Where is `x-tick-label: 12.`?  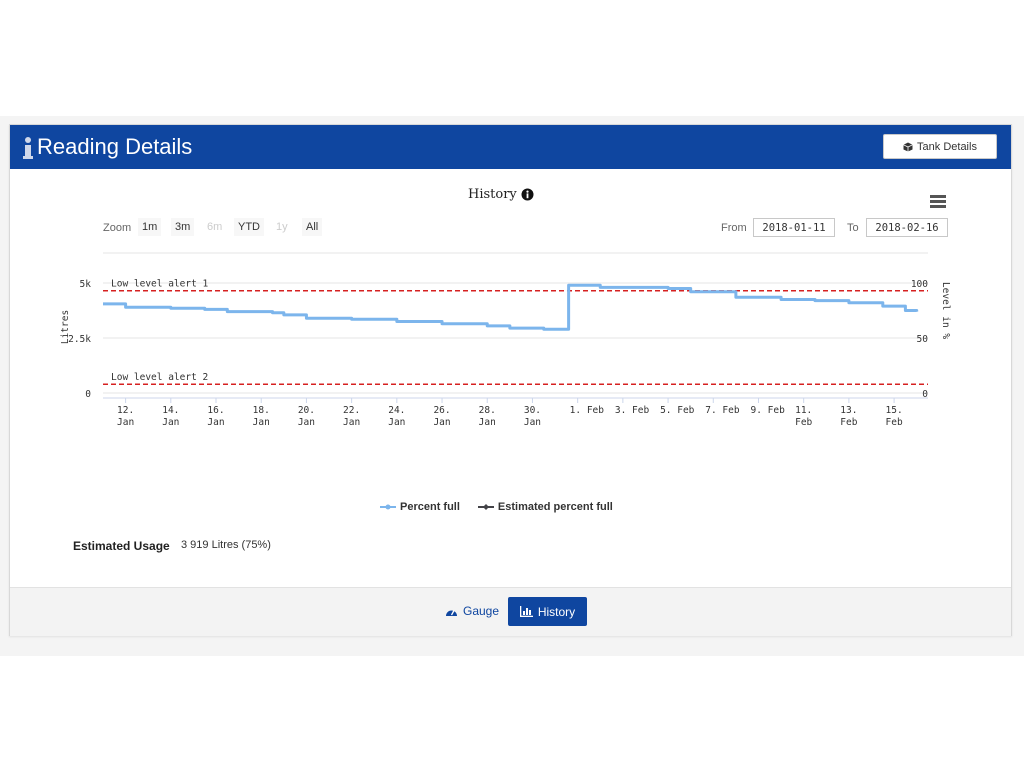
x-tick-label: 12. is located at coordinates (125, 410).